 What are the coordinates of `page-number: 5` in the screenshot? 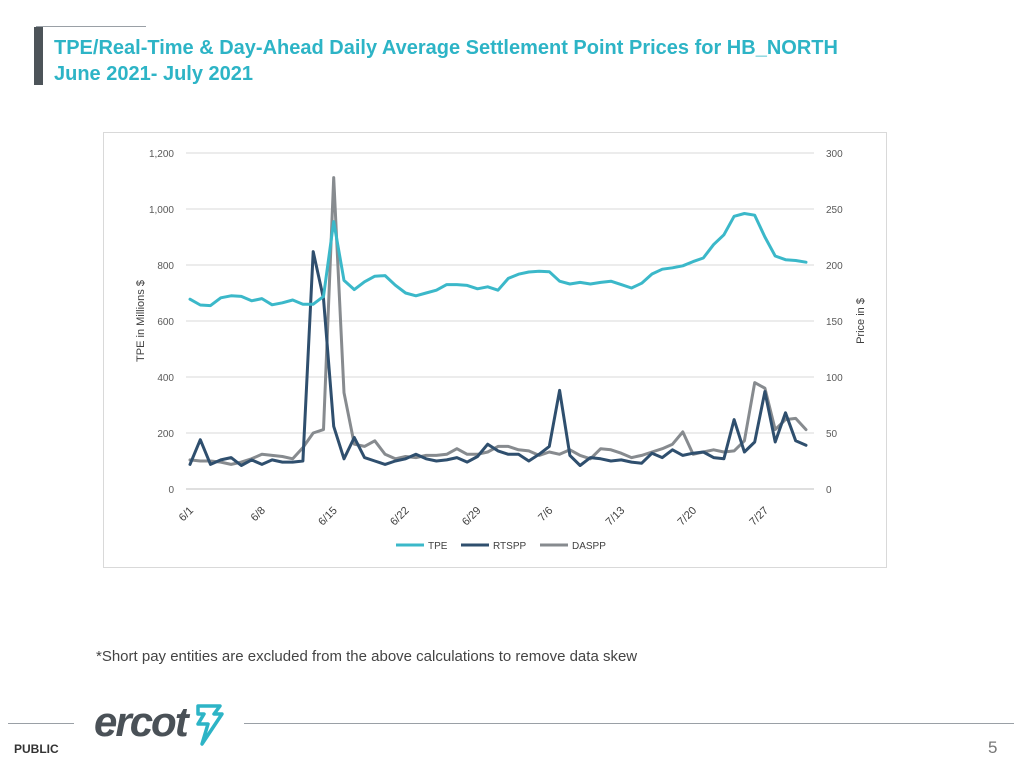 It's located at (993, 747).